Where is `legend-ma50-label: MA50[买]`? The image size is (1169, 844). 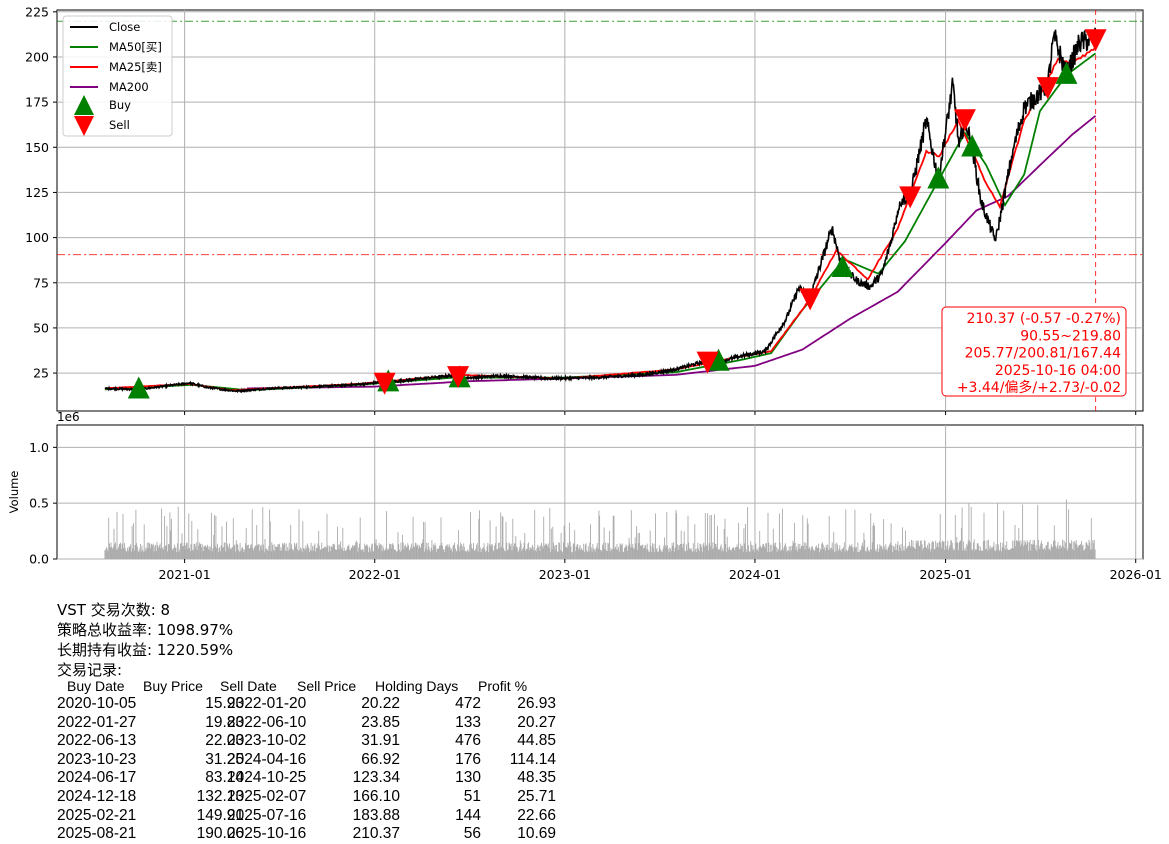 legend-ma50-label: MA50[买] is located at coordinates (135, 47).